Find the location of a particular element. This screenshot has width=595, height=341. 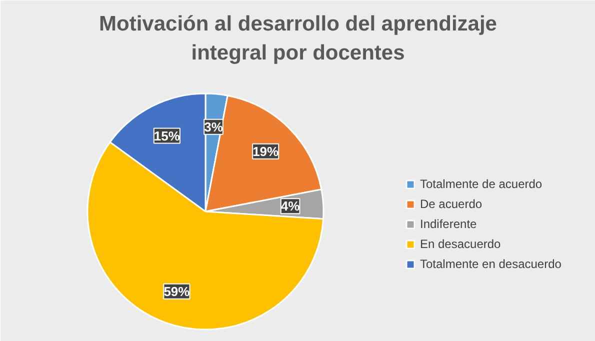

data-label: 3% is located at coordinates (214, 126).